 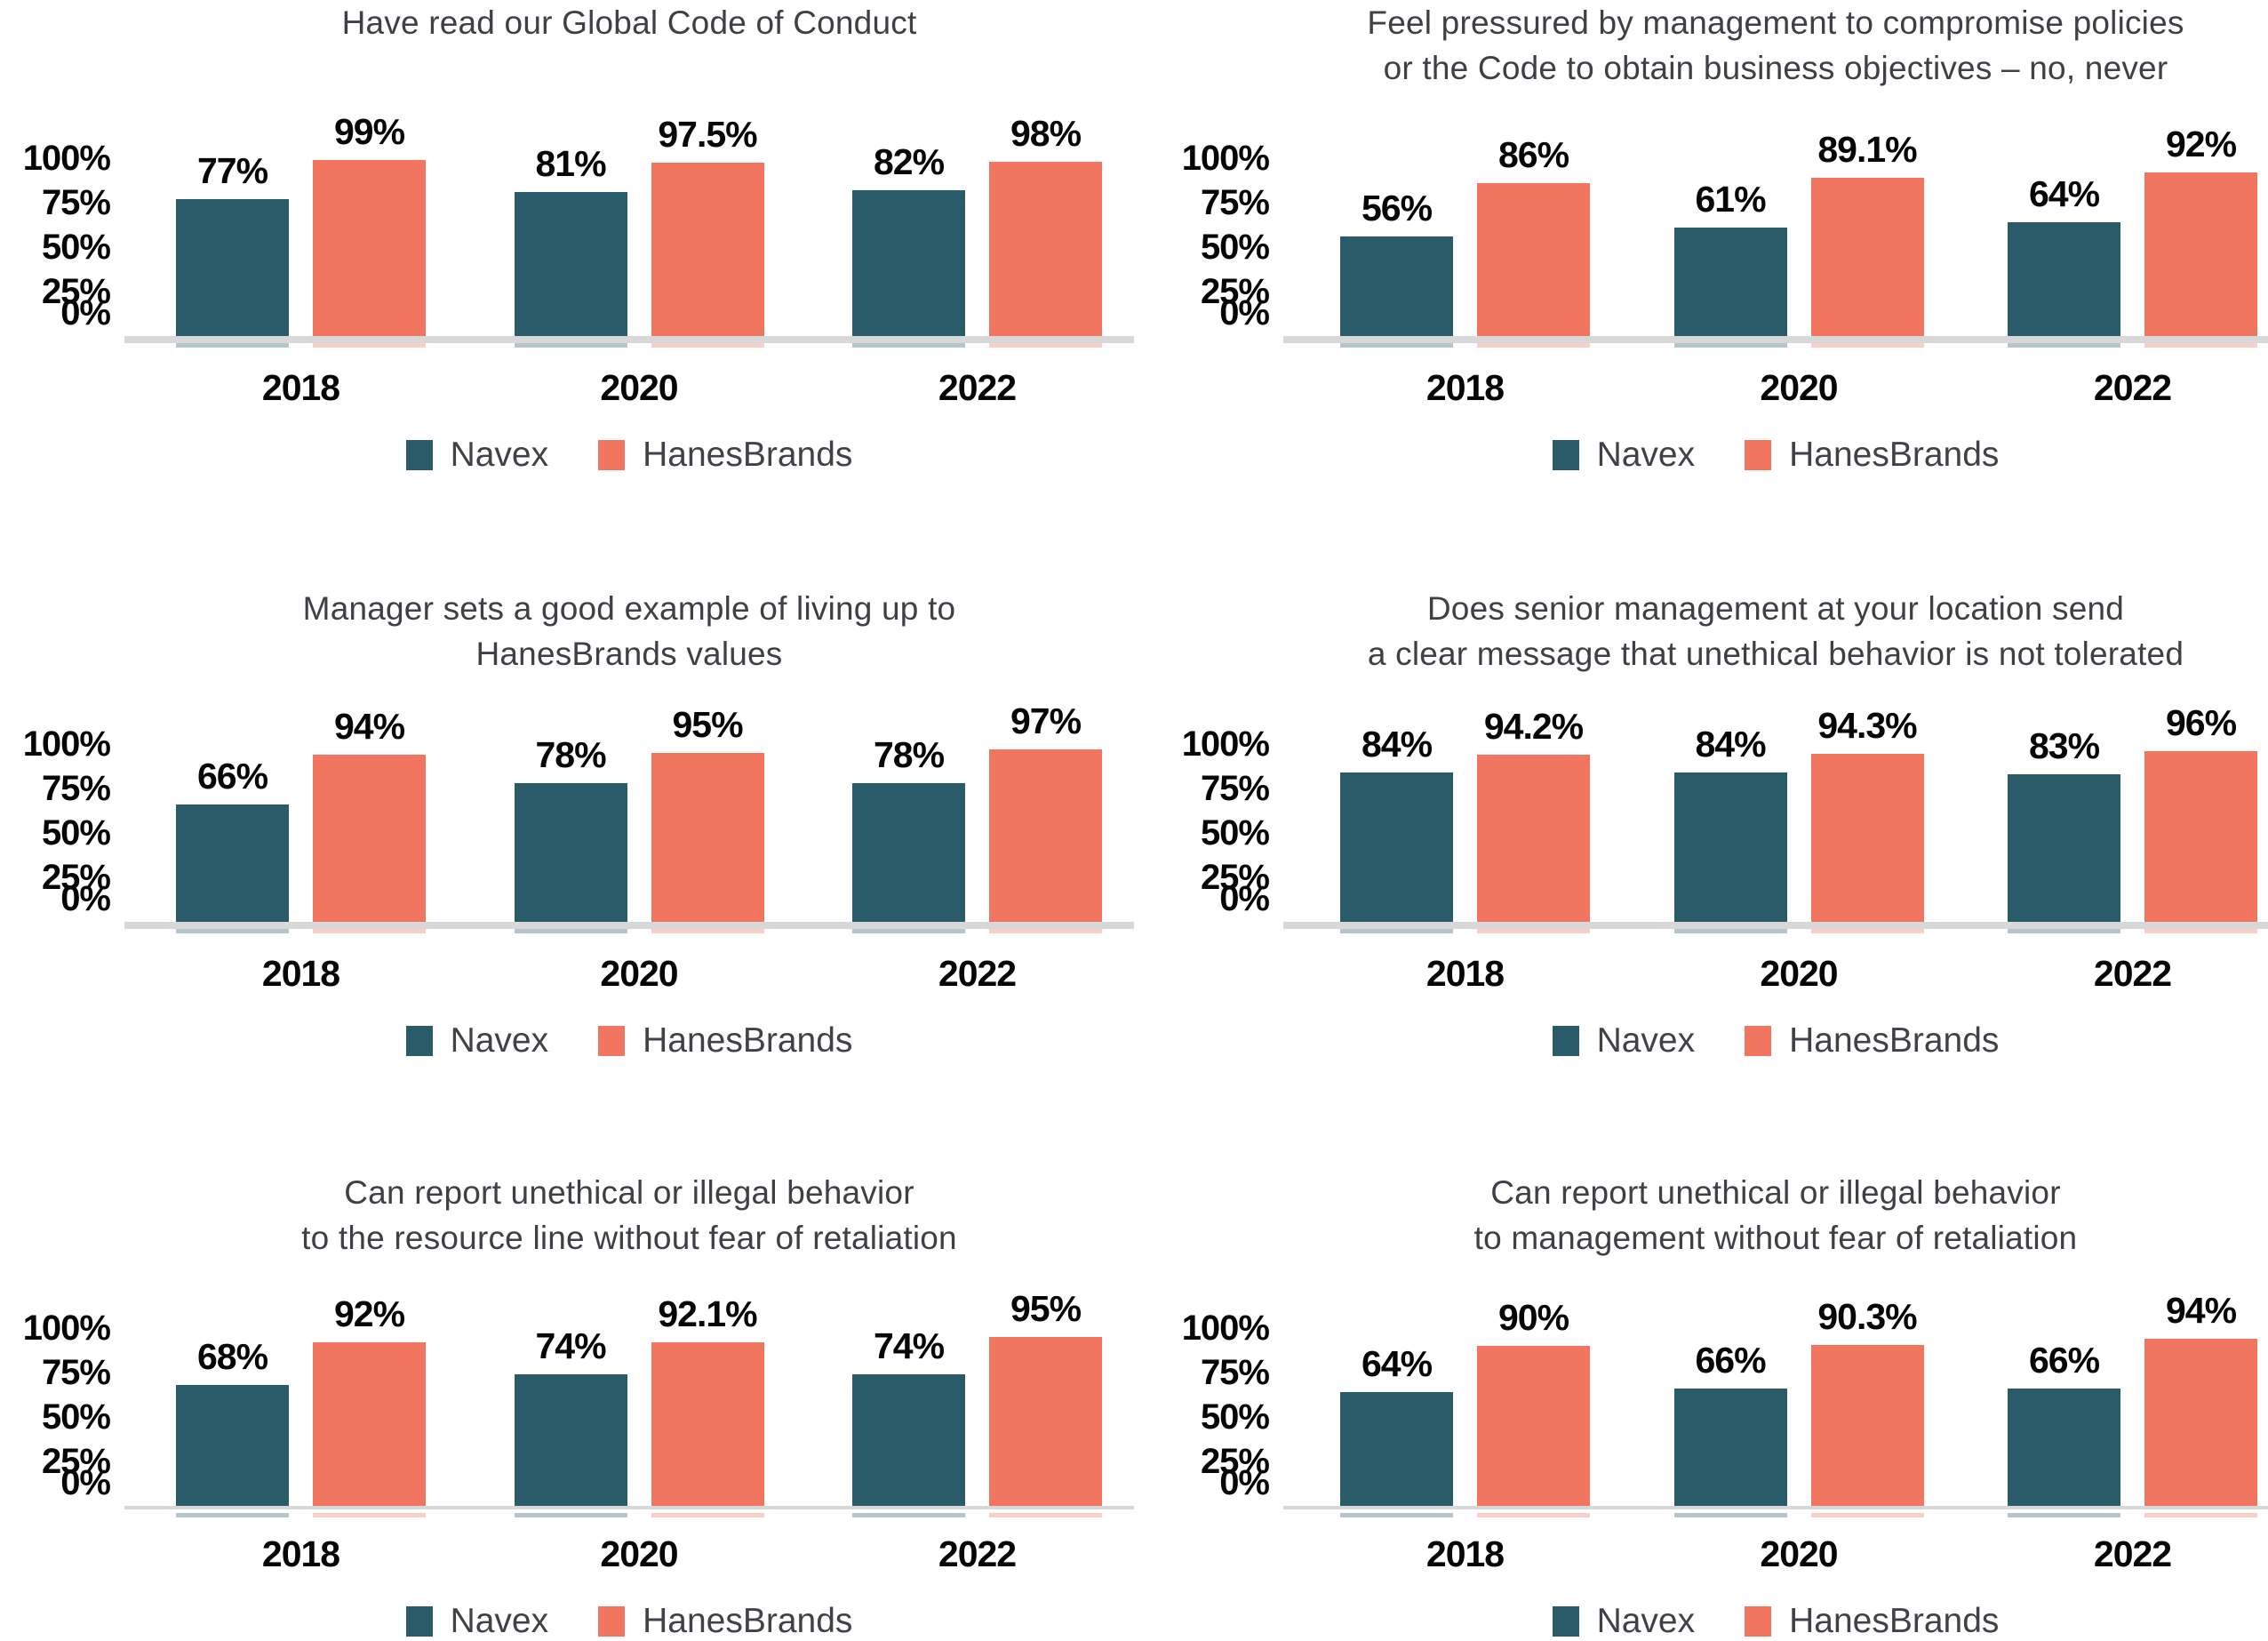 I want to click on bar-navex: 56%, so click(x=1396, y=268).